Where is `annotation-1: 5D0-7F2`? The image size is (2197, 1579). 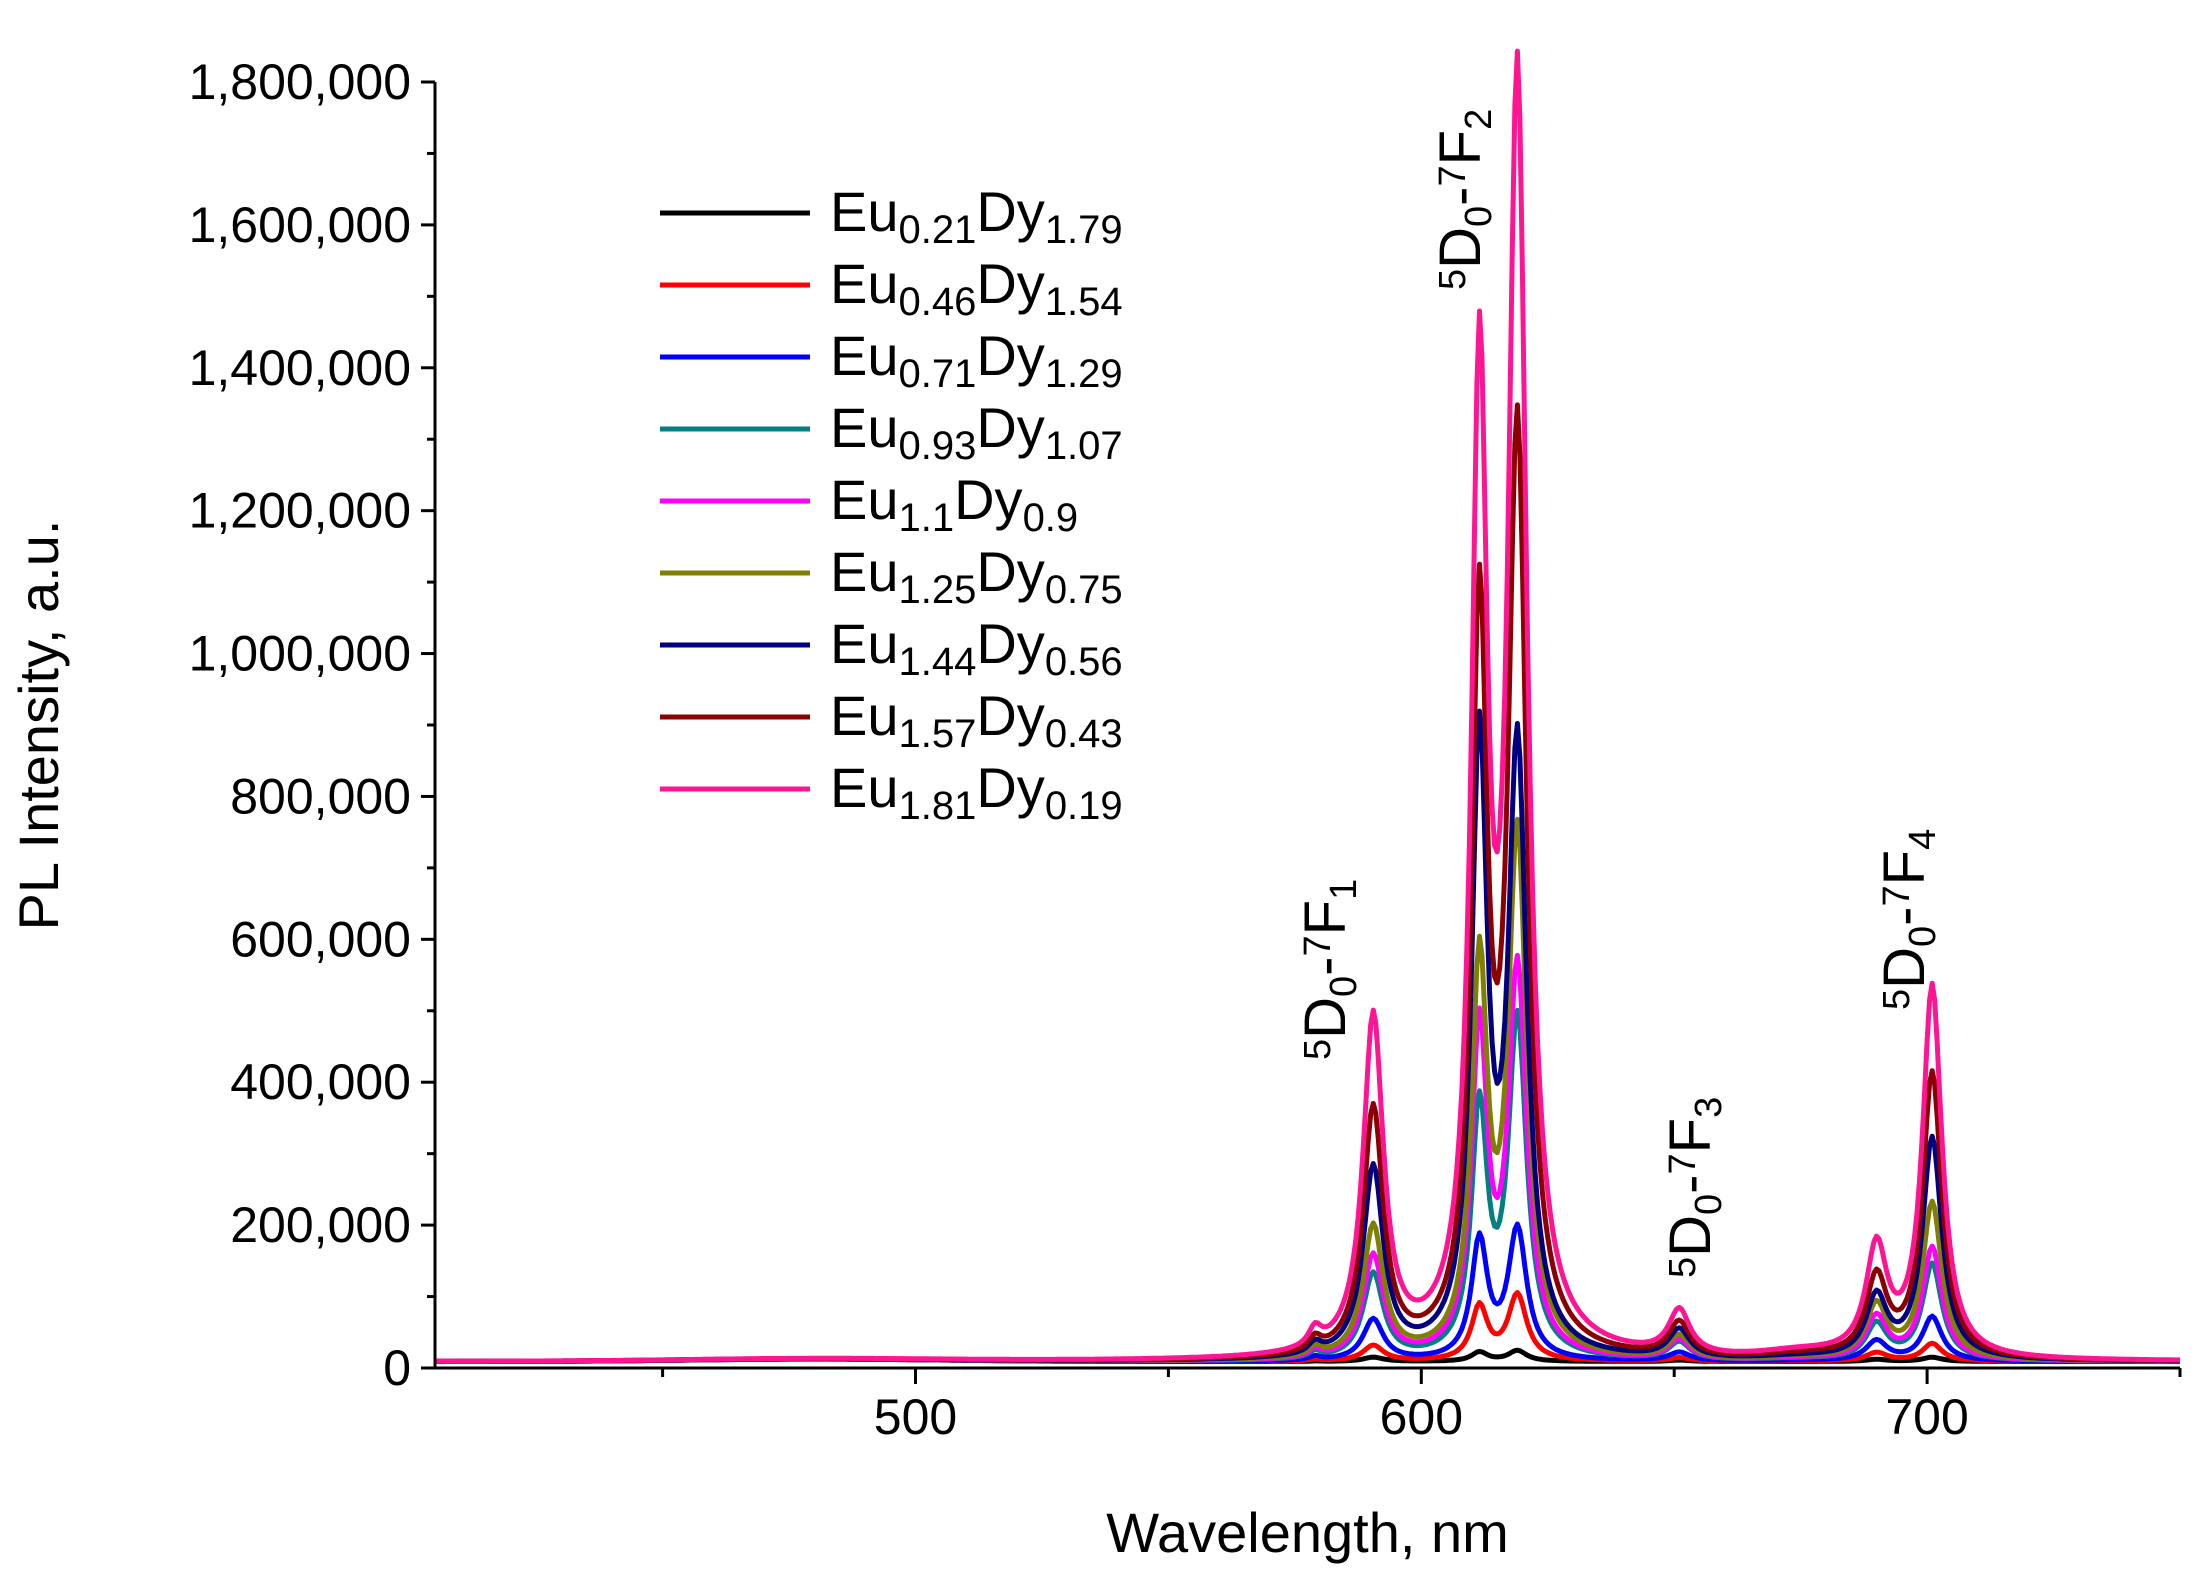
annotation-1: 5D0-7F2 is located at coordinates (1464, 199).